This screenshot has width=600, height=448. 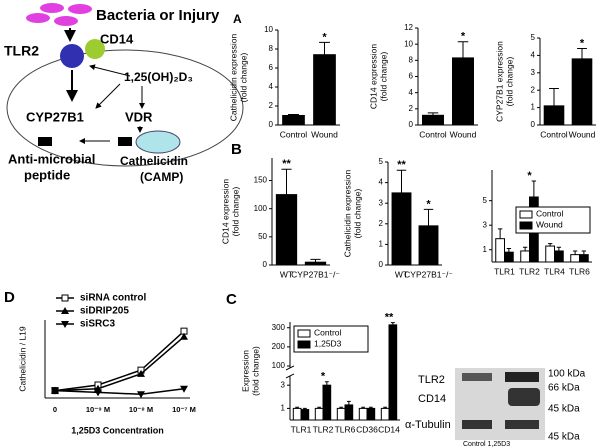 I want to click on x-tick-label: Wound, so click(x=582, y=134).